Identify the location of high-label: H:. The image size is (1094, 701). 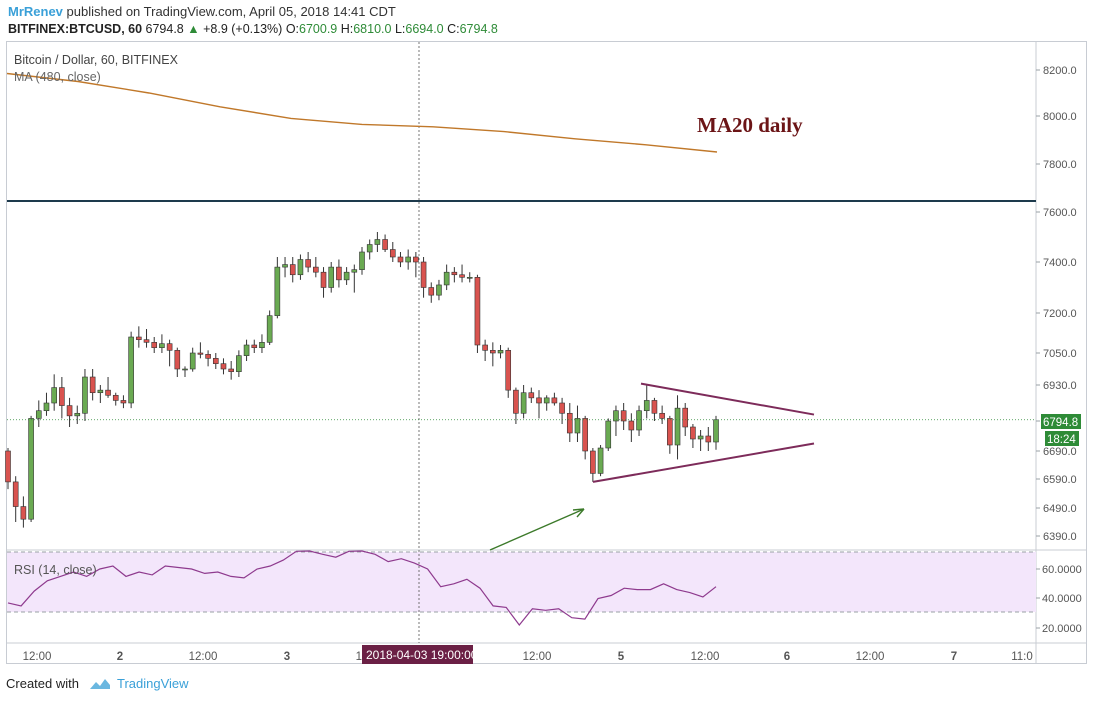
(347, 29).